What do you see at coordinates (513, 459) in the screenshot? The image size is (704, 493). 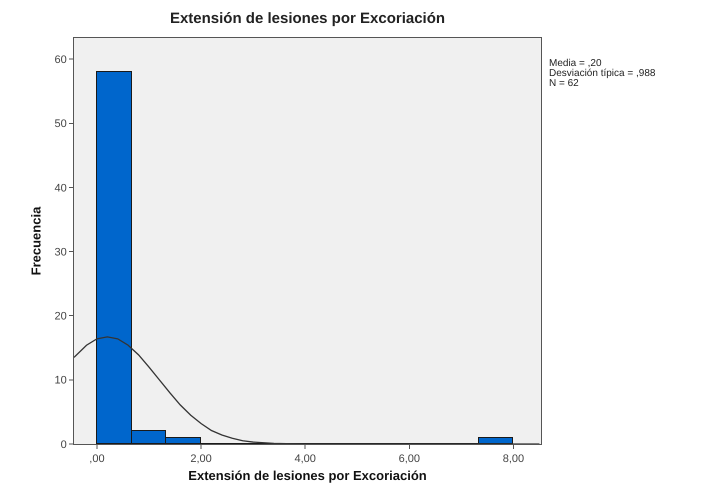 I see `x-tick-label: 8,00` at bounding box center [513, 459].